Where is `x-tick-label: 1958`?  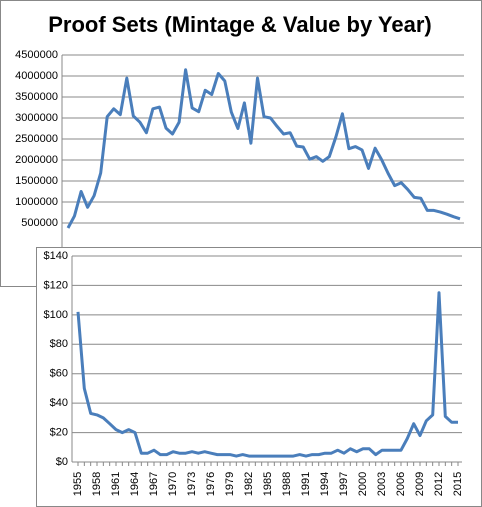 x-tick-label: 1958 is located at coordinates (97, 484).